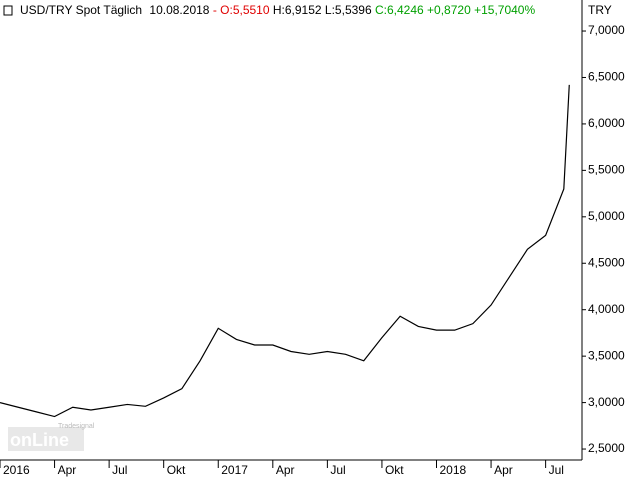 This screenshot has height=485, width=640. What do you see at coordinates (606, 30) in the screenshot?
I see `y-tick-label: 7,0000` at bounding box center [606, 30].